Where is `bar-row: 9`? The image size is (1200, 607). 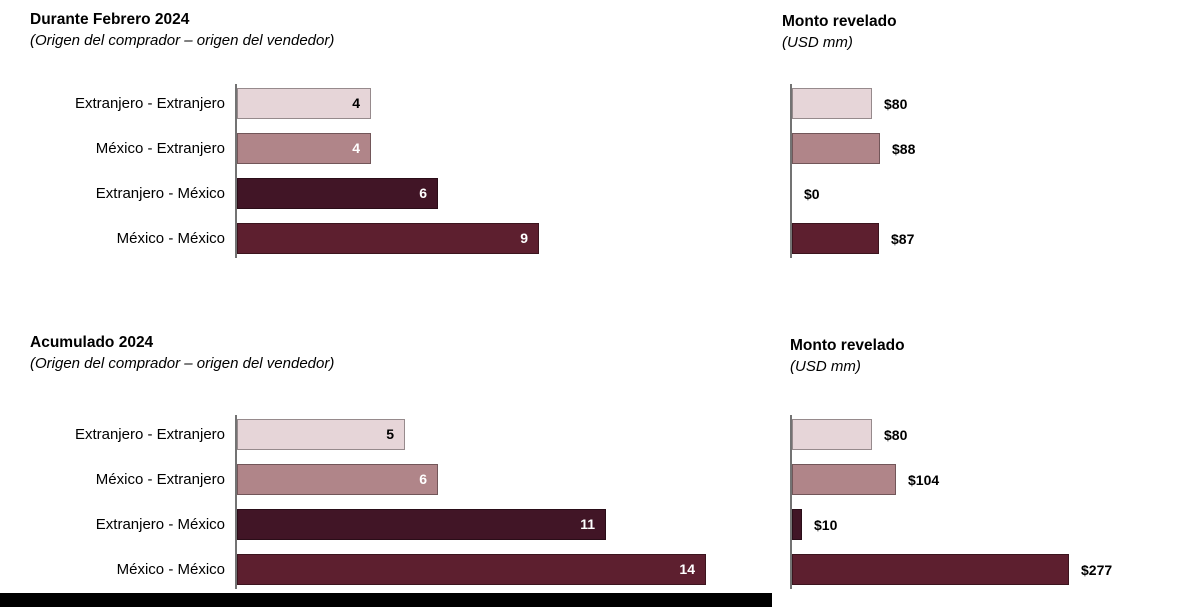 bar-row: 9 is located at coordinates (496, 238).